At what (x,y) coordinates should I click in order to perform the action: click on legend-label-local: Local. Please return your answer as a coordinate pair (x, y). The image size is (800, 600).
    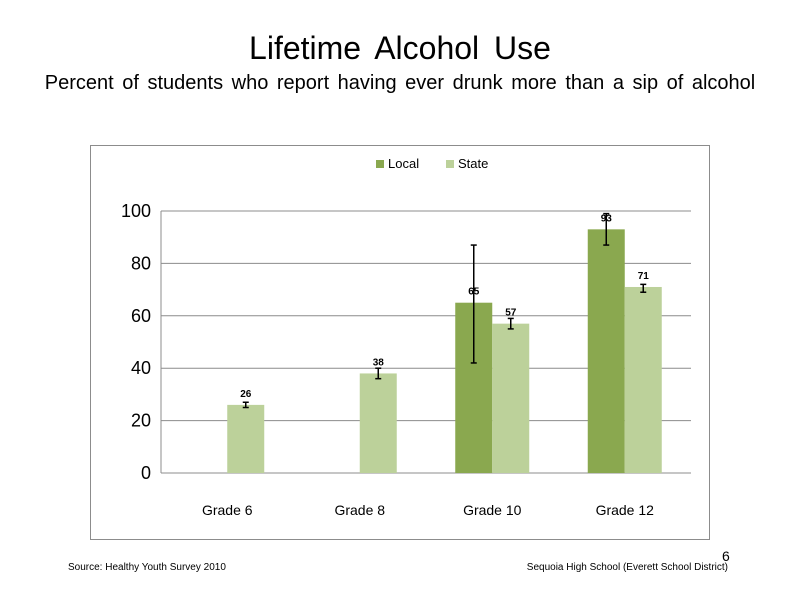
    Looking at the image, I should click on (403, 163).